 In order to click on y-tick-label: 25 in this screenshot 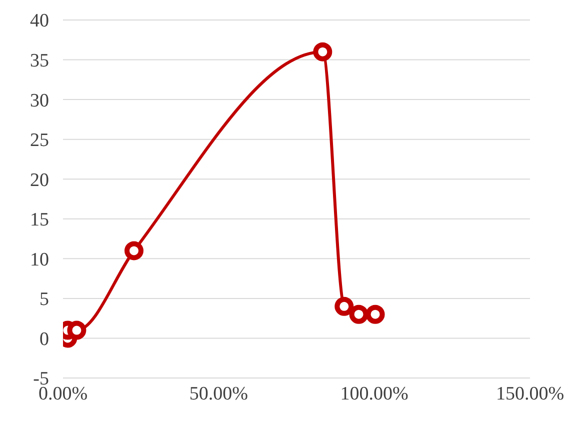, I will do `click(39, 141)`.